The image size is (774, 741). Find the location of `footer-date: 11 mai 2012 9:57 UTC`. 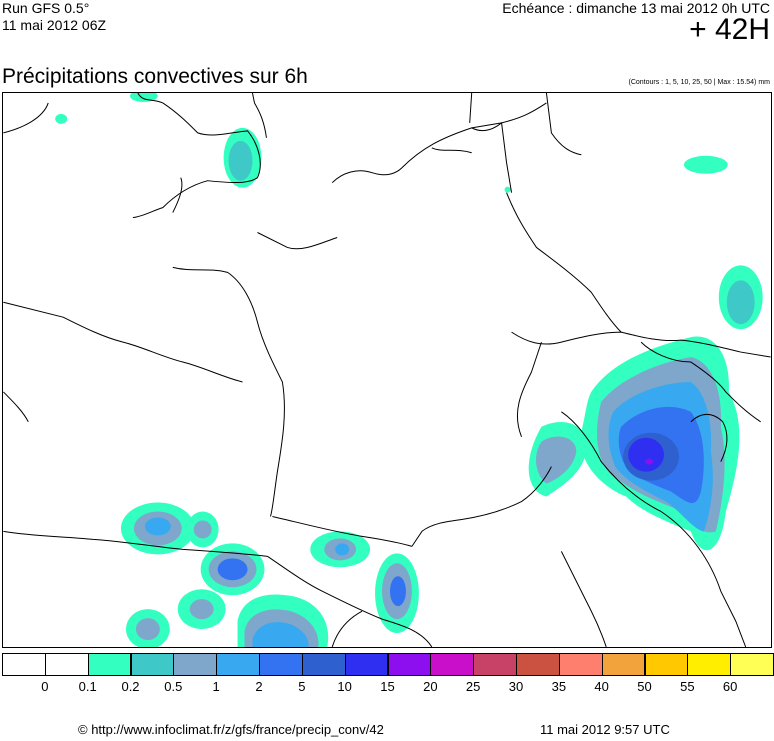

footer-date: 11 mai 2012 9:57 UTC is located at coordinates (605, 729).